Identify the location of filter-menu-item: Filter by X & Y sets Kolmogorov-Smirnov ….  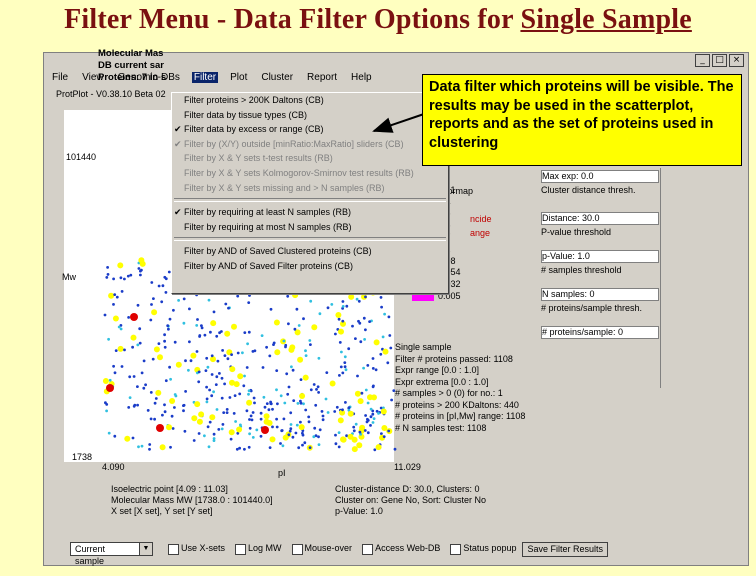
(310, 173).